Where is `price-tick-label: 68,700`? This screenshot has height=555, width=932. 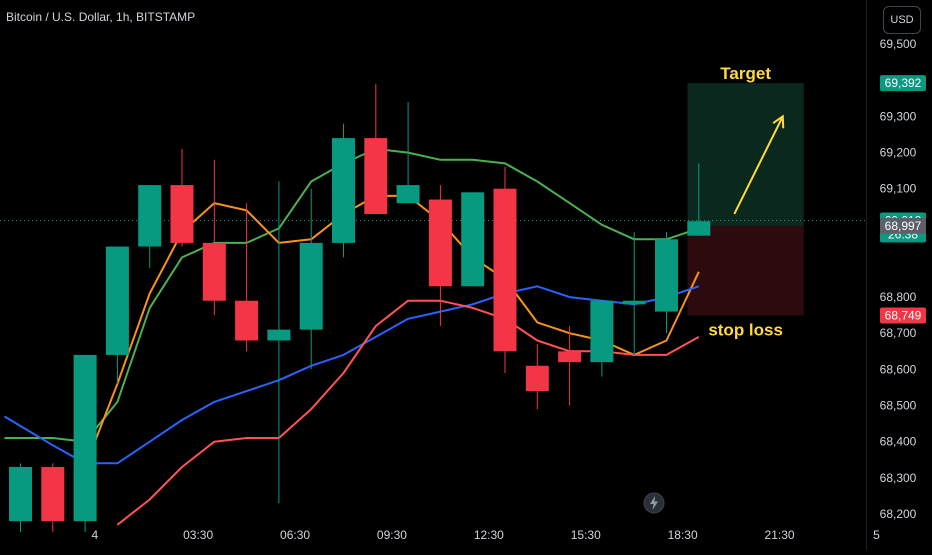
price-tick-label: 68,700 is located at coordinates (898, 333).